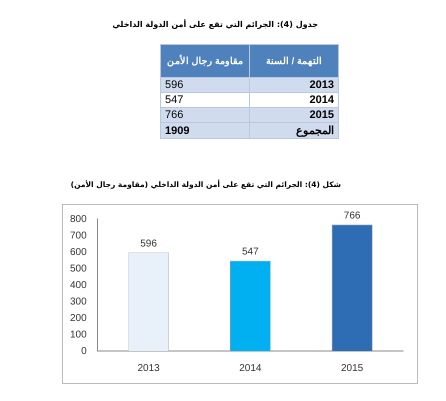 This screenshot has width=446, height=401. Describe the element at coordinates (79, 318) in the screenshot. I see `y-tick-label: 200` at that location.